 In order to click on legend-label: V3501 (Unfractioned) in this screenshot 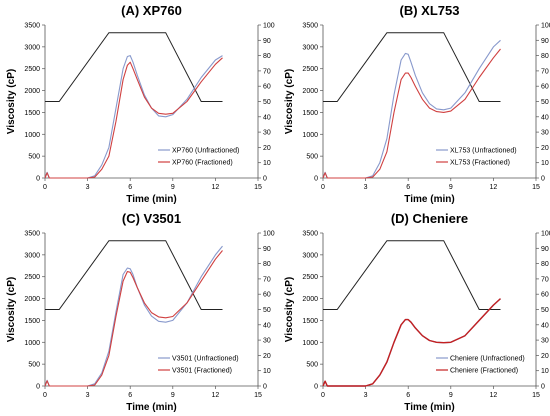, I will do `click(205, 359)`.